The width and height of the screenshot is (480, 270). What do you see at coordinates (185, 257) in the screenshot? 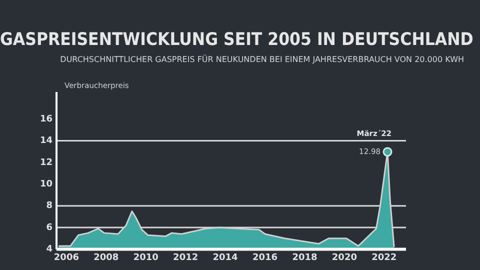
I see `x-tick-label: 2012` at bounding box center [185, 257].